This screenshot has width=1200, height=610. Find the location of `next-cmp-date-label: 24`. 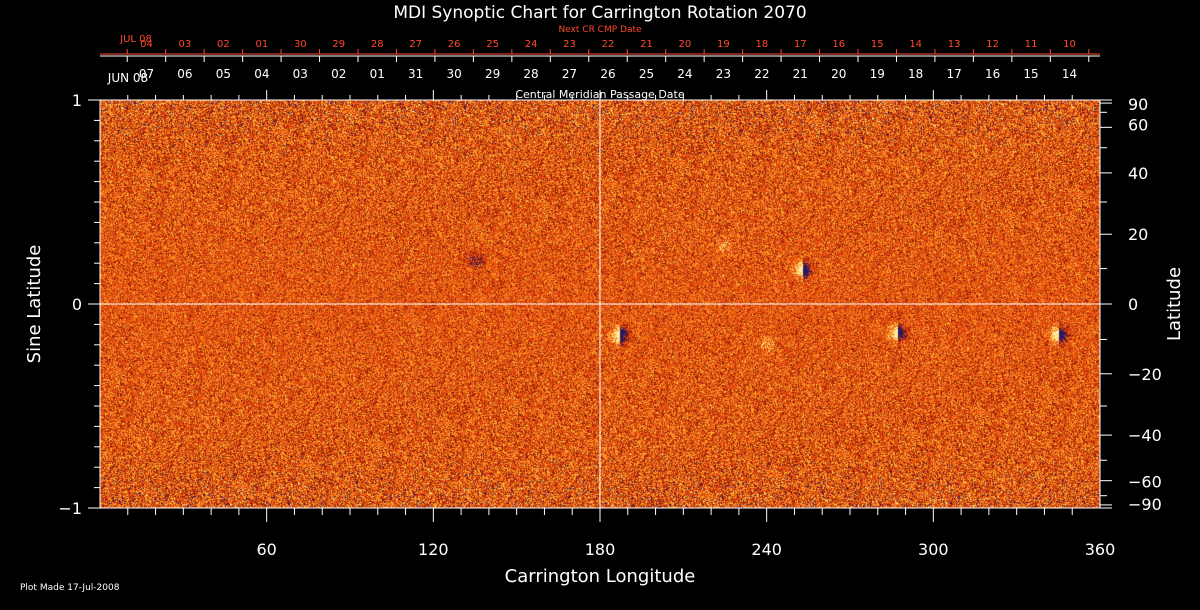

next-cmp-date-label: 24 is located at coordinates (531, 44).